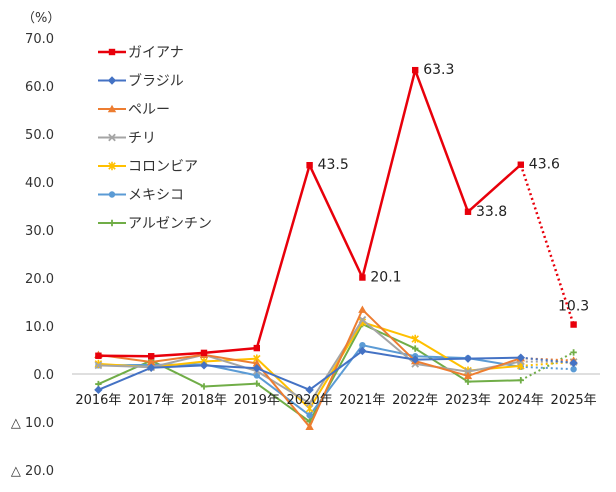 This screenshot has height=492, width=616. I want to click on legend-item: チリ, so click(127, 139).